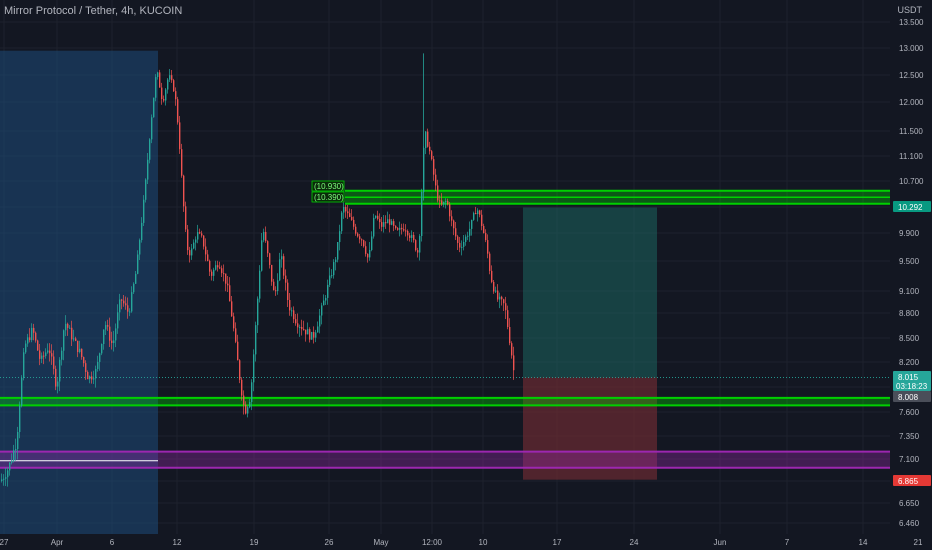 The image size is (932, 550). Describe the element at coordinates (918, 542) in the screenshot. I see `time-tick: 21` at that location.